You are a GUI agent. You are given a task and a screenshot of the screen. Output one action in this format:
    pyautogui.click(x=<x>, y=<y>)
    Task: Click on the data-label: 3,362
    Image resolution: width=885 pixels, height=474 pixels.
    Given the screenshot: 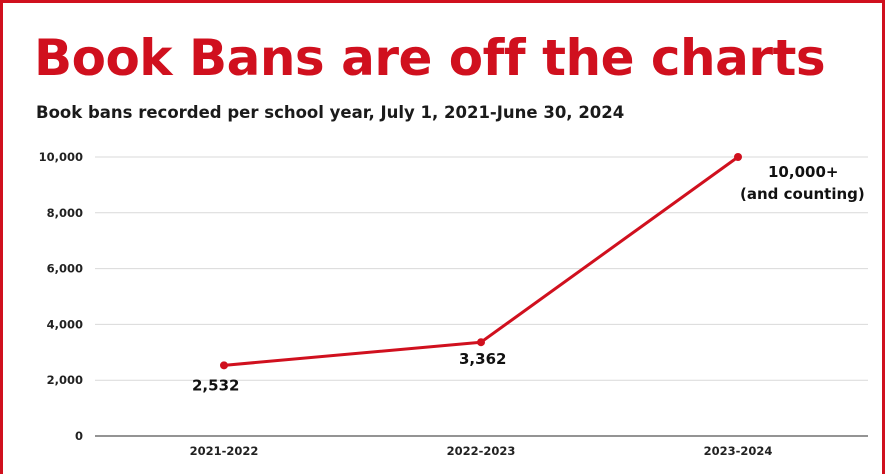 What is the action you would take?
    pyautogui.click(x=482, y=359)
    